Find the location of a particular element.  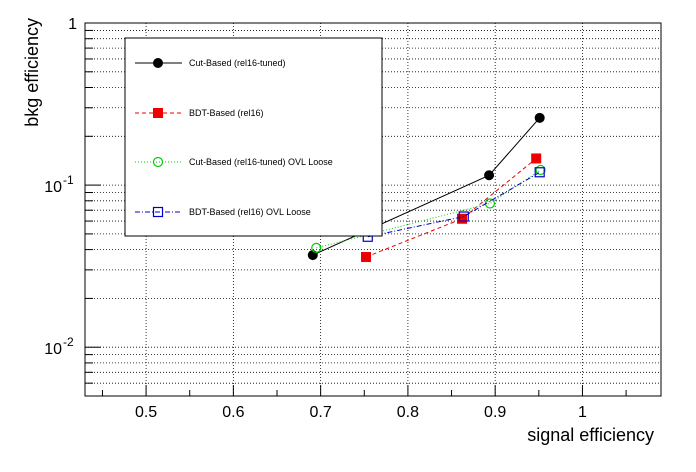

legend-entry: BDT-Based (rel16) is located at coordinates (199, 113).